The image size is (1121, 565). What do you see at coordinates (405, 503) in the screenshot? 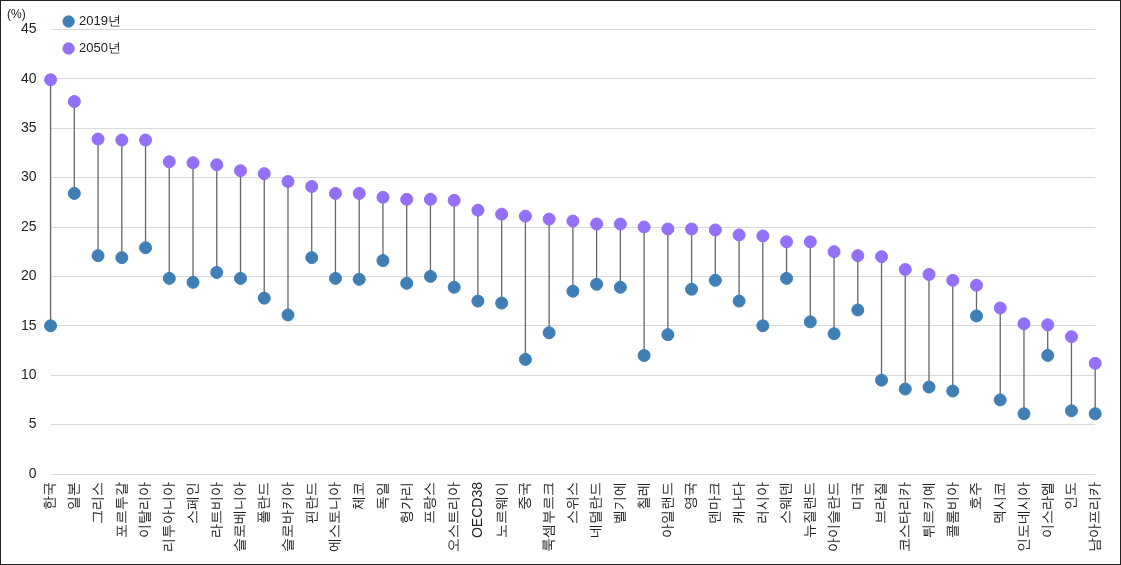
I see `x-tick-label: 헝가리` at bounding box center [405, 503].